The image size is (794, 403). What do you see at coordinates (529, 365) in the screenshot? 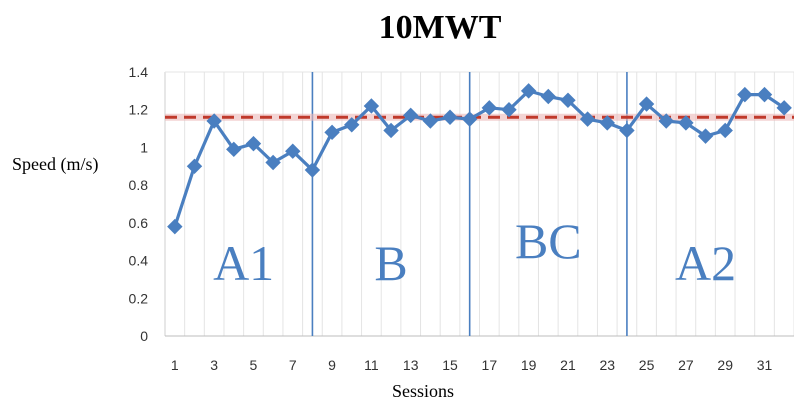
I see `x-tick-label: 19` at bounding box center [529, 365].